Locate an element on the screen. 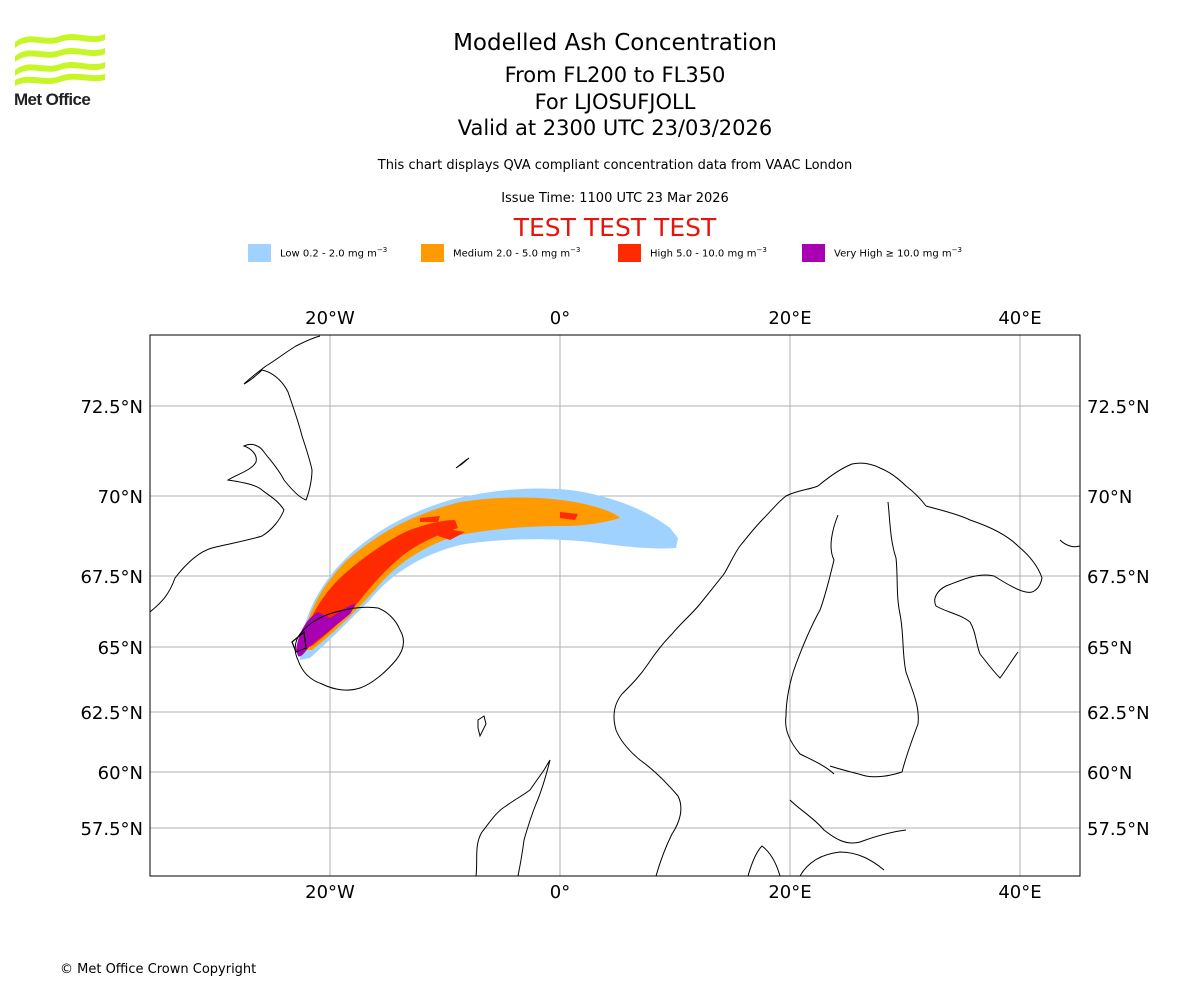 This screenshot has height=1000, width=1200. coast-faroe is located at coordinates (482, 726).